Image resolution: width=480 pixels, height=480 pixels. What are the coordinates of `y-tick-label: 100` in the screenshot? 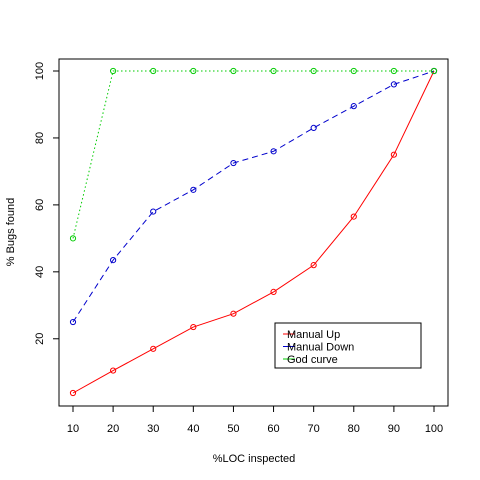 It's located at (40, 71).